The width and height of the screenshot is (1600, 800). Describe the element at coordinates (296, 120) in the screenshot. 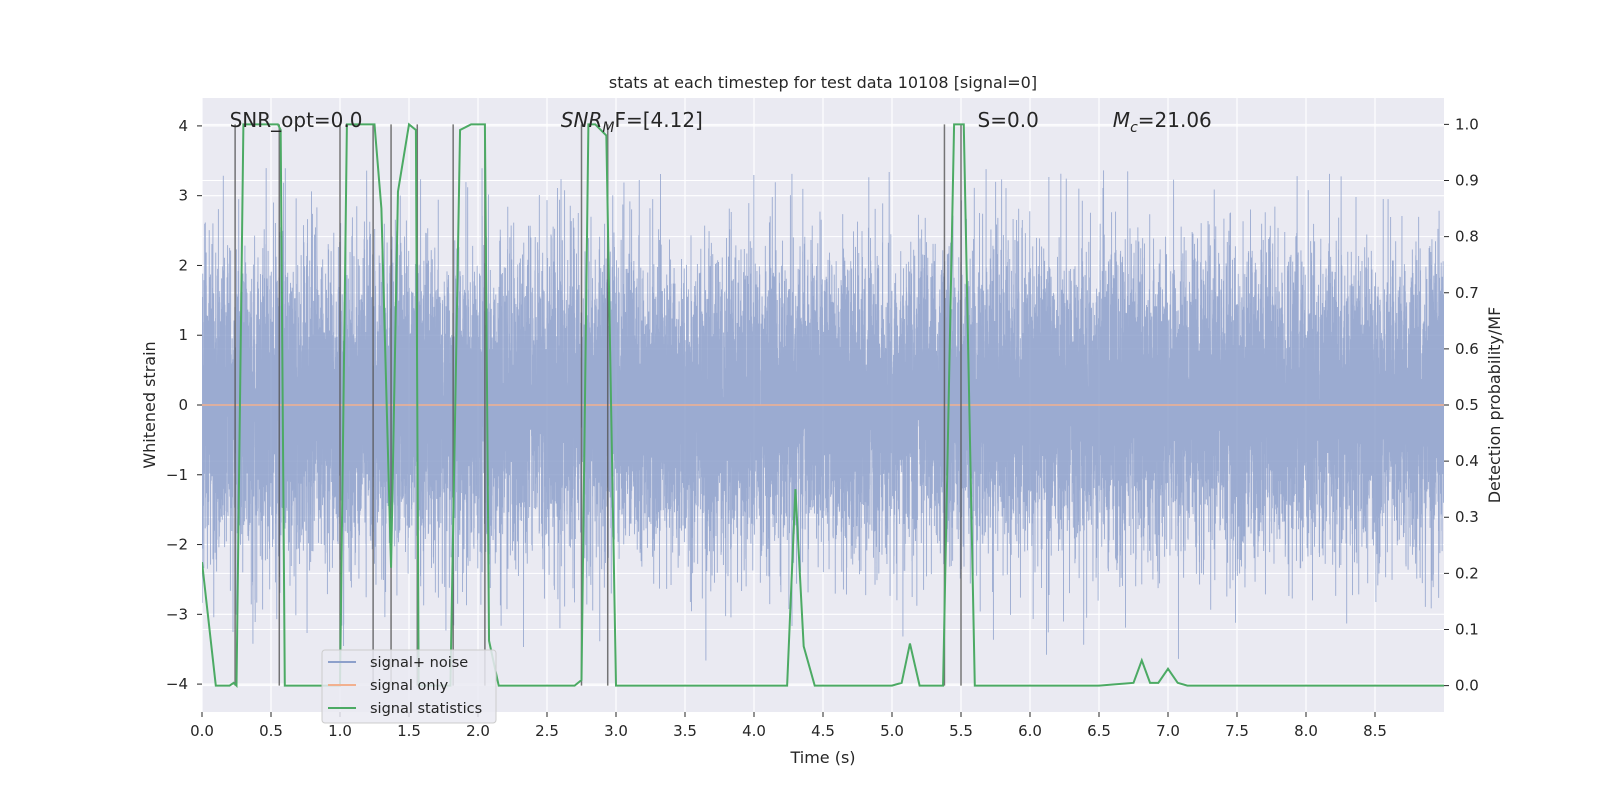

I see `annotation-snr-opt: SNR_opt=0.0` at that location.